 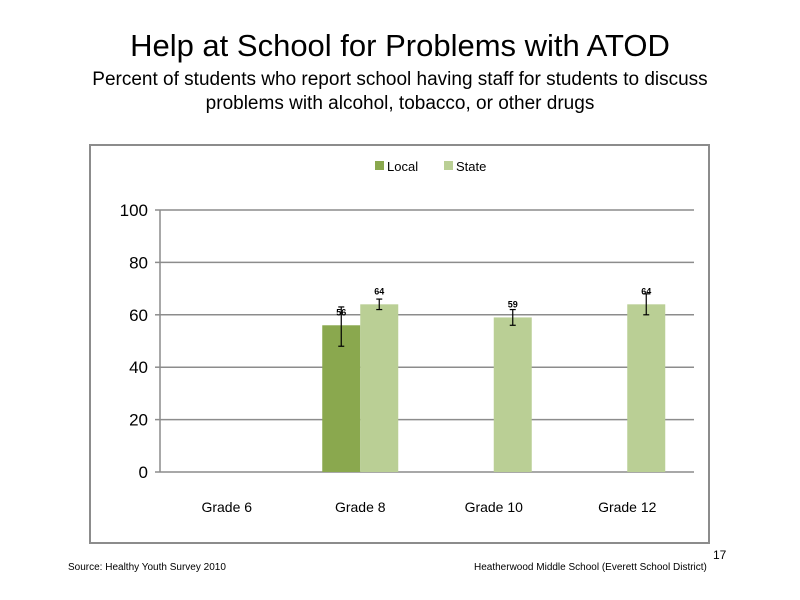 I want to click on legend-label-state: State, so click(x=471, y=166).